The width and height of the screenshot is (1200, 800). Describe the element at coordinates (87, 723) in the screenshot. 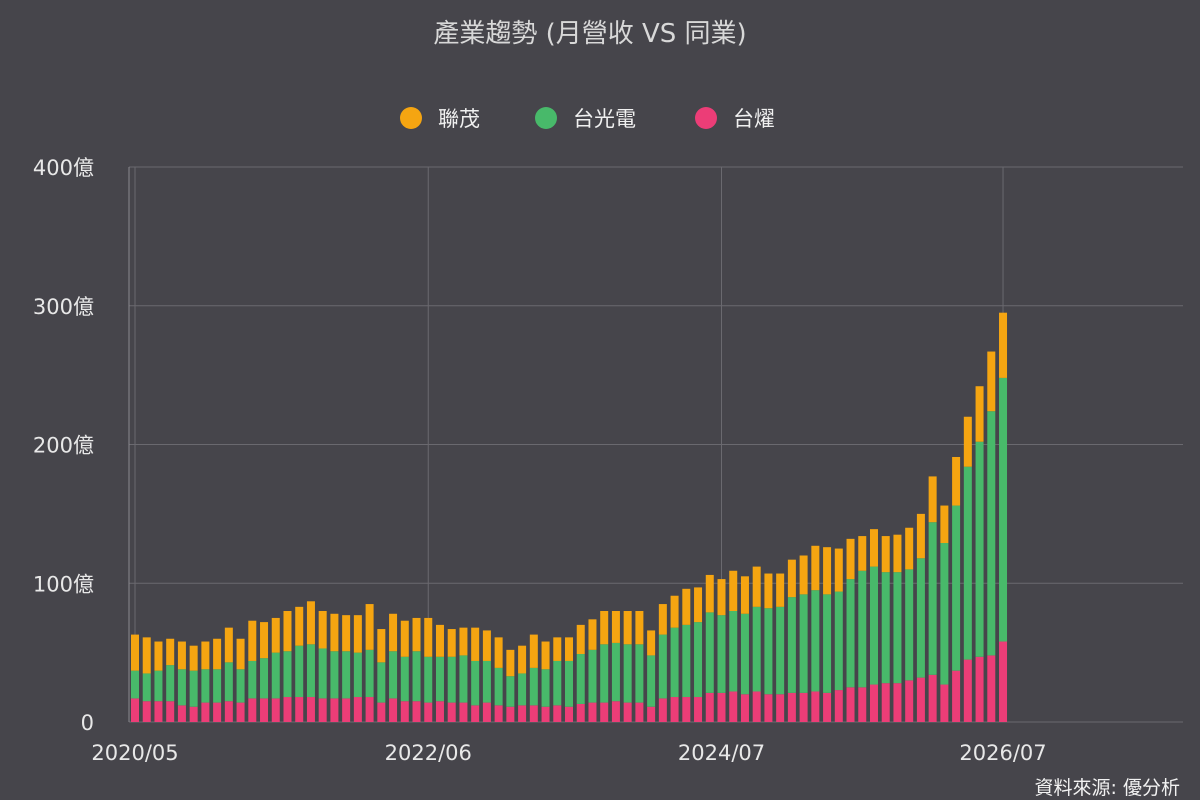

I see `y-tick-label: 0` at that location.